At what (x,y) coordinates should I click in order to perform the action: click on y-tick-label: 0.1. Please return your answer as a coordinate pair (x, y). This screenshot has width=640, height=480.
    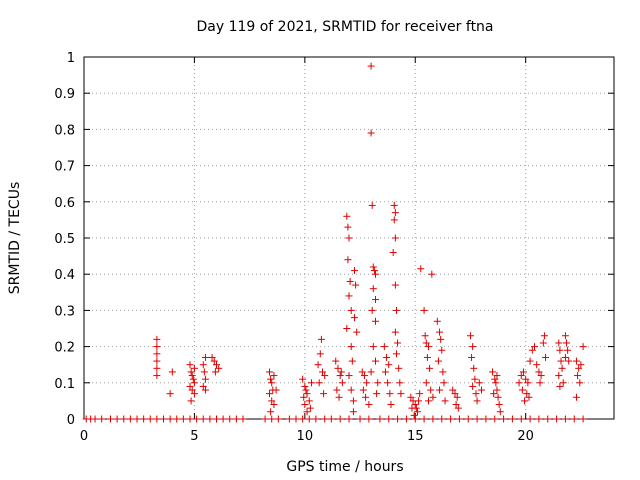
    Looking at the image, I should click on (64, 384).